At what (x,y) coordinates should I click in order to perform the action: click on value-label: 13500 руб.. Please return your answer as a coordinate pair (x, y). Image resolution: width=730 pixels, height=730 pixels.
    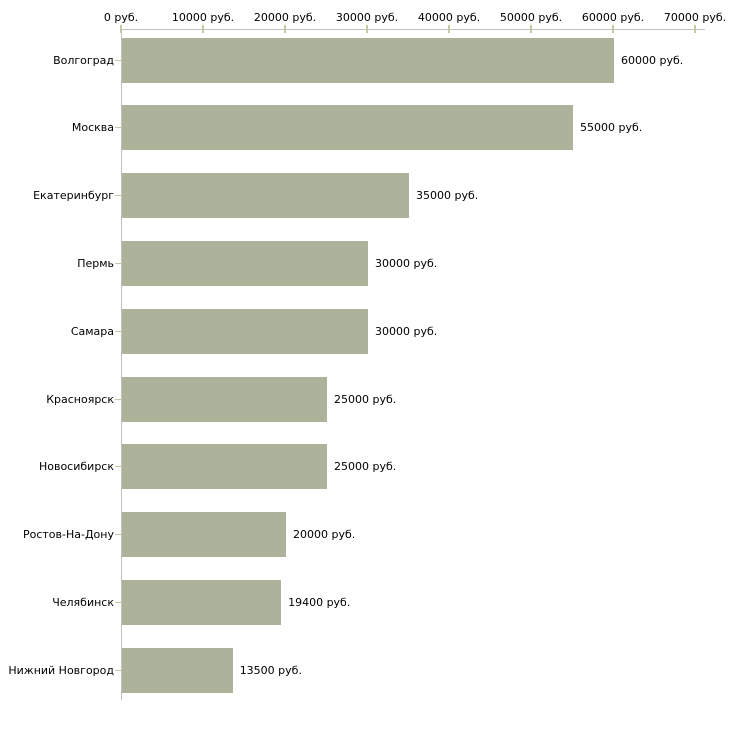
    Looking at the image, I should click on (270, 670).